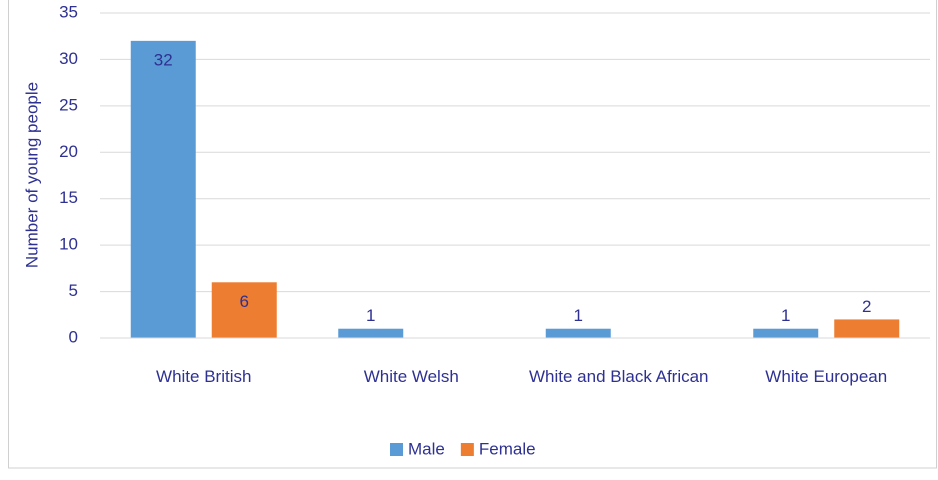 The height and width of the screenshot is (480, 938). Describe the element at coordinates (68, 104) in the screenshot. I see `y-tick-label: 25` at that location.